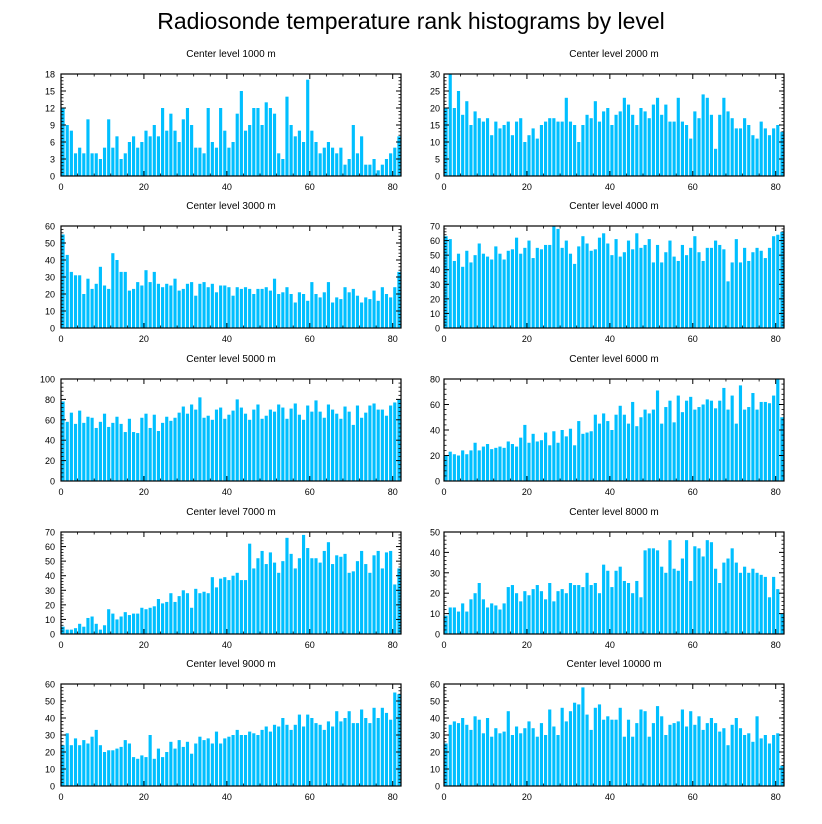  I want to click on y-tick-label: 18, so click(50, 75).